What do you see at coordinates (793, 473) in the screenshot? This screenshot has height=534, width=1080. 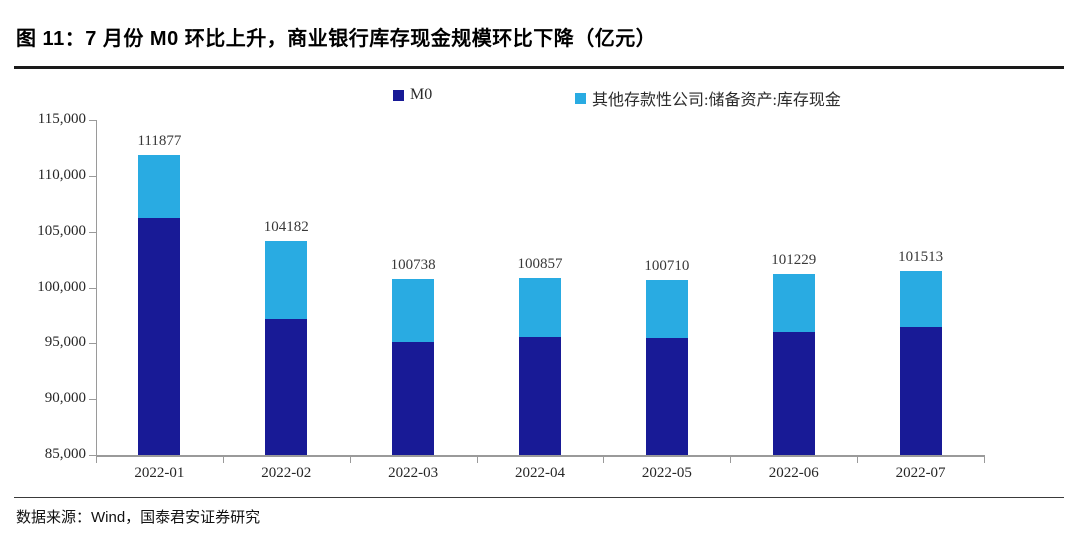 I see `x-axis-label: 2022-06` at bounding box center [793, 473].